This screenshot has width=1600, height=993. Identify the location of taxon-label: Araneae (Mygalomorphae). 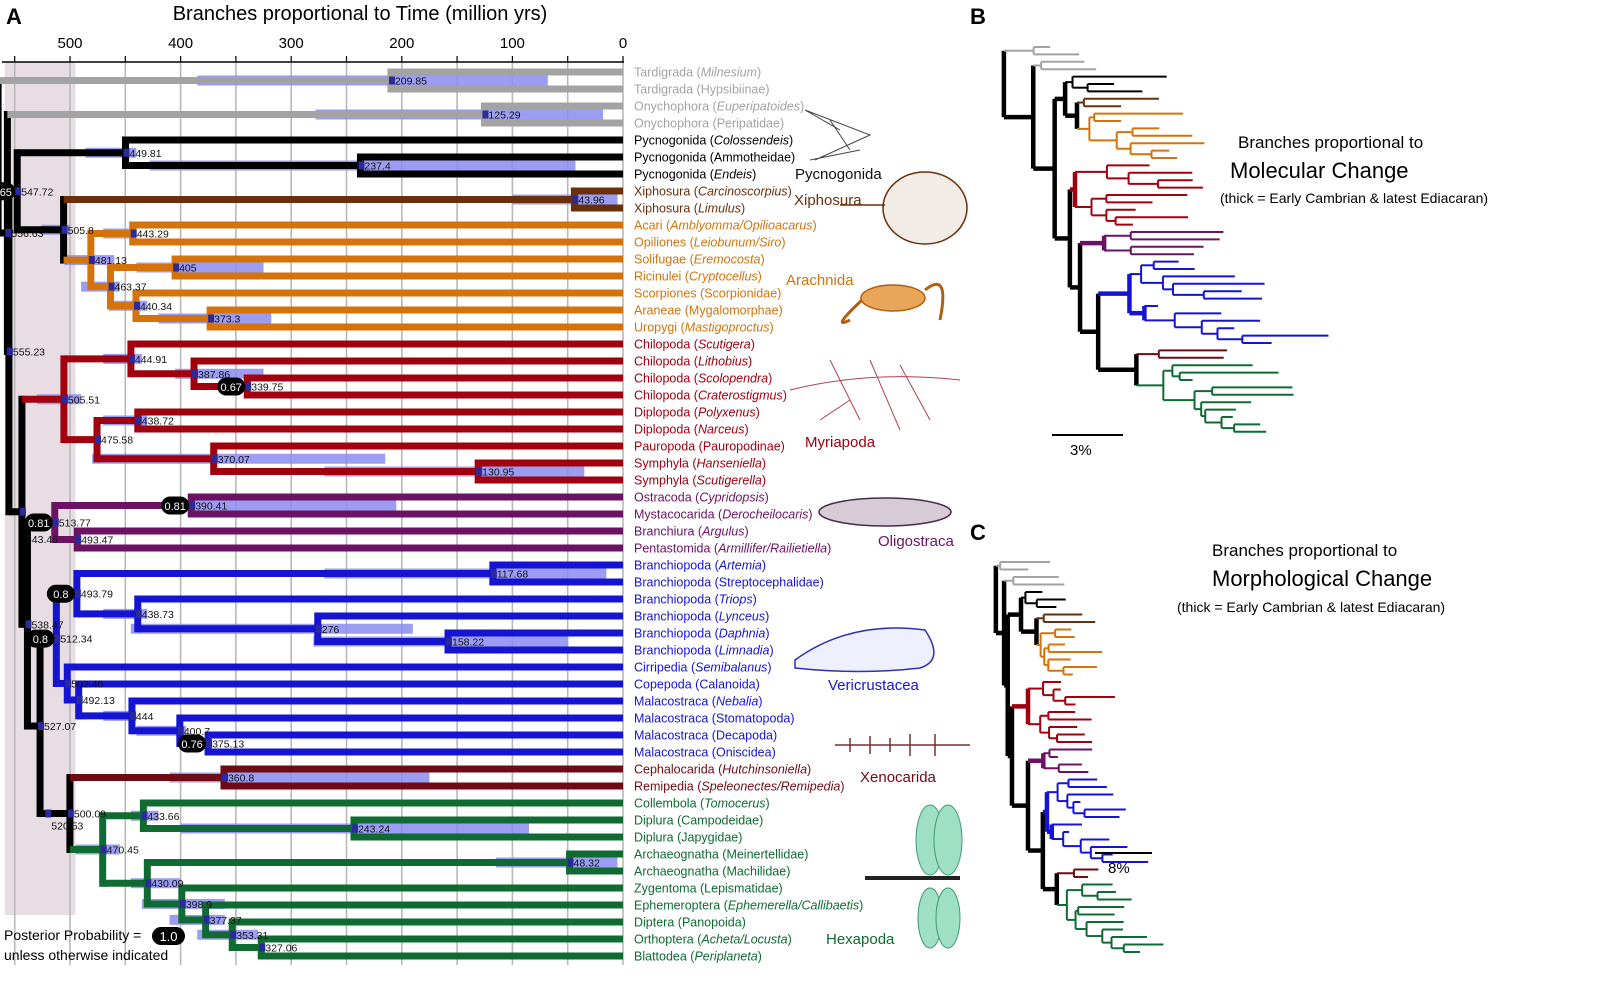
(708, 311).